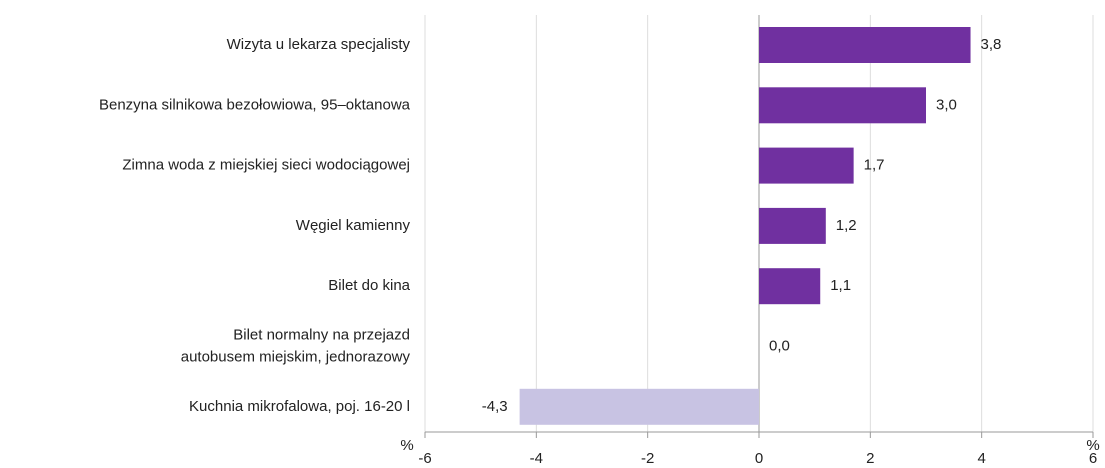 The height and width of the screenshot is (468, 1105). I want to click on value-label: 1,1, so click(840, 285).